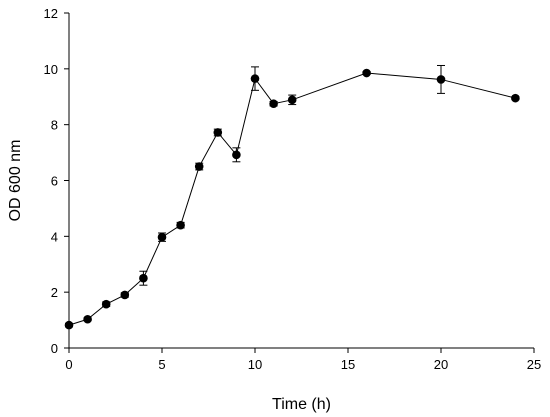 Image resolution: width=550 pixels, height=417 pixels. Describe the element at coordinates (54, 348) in the screenshot. I see `y-tick-label: 0` at that location.